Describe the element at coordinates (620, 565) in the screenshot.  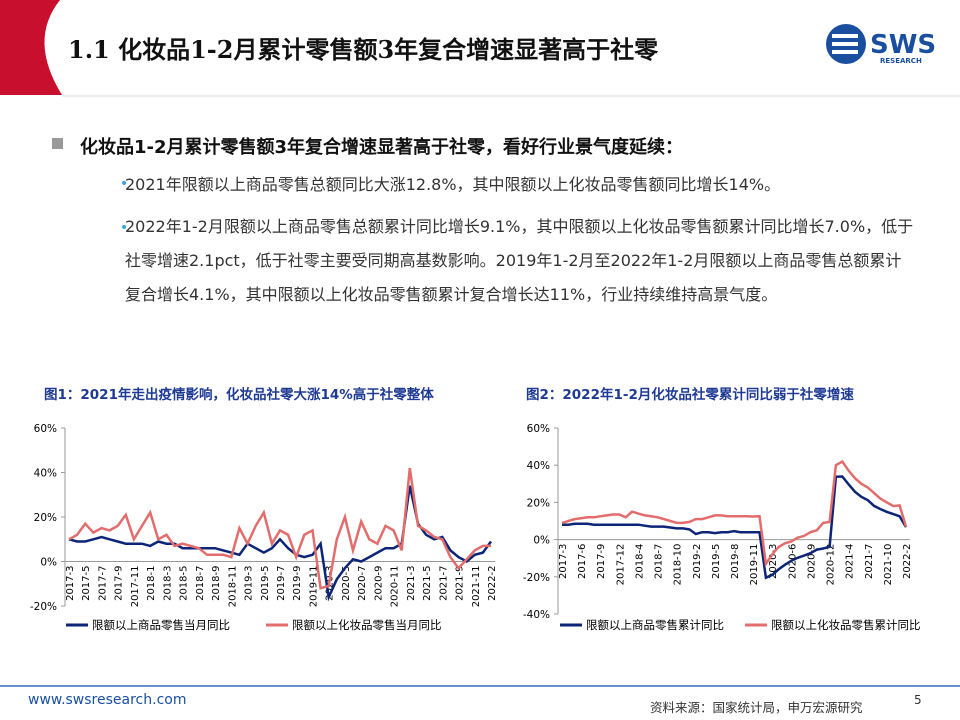
I see `x-tick-label: 2017-12` at that location.